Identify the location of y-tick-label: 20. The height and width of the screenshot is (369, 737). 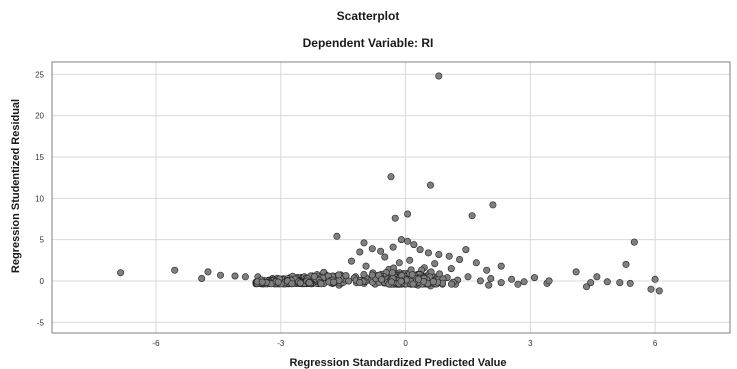
(39, 116).